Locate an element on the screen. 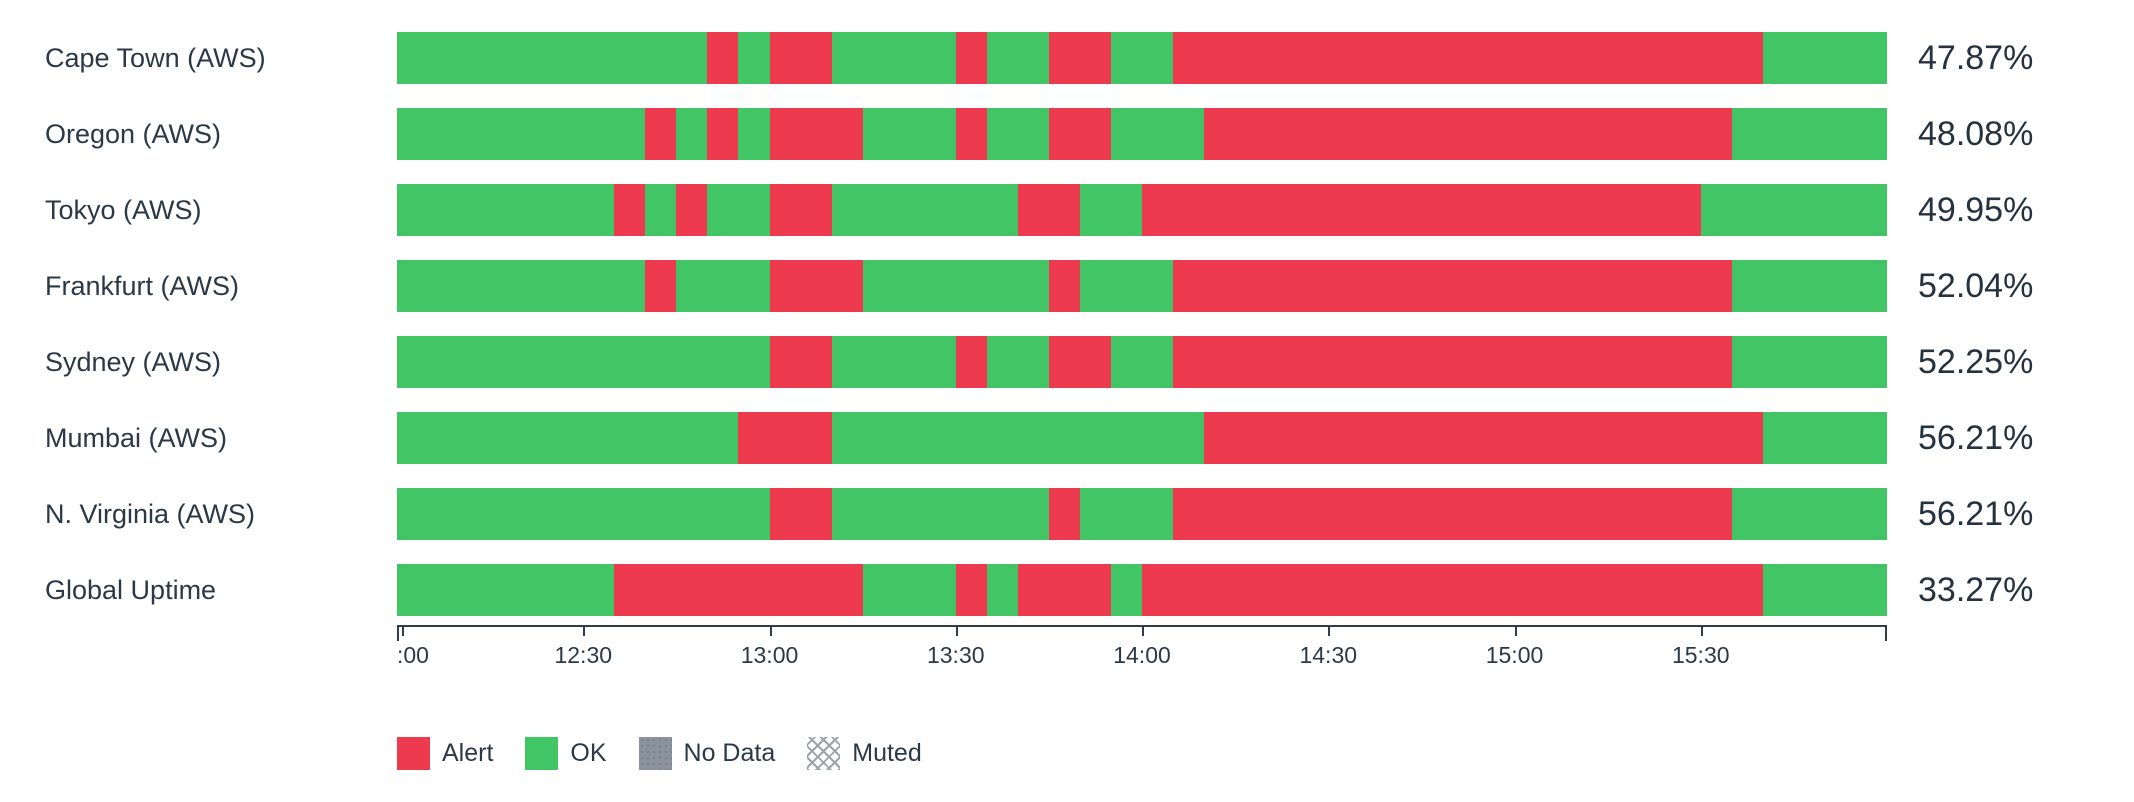 This screenshot has width=2134, height=802. uptime-row: Sydney (AWS) 52.25% is located at coordinates (1067, 362).